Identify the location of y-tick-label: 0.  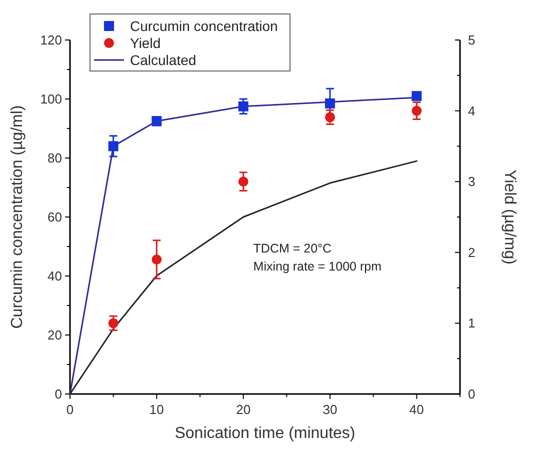
(58, 394).